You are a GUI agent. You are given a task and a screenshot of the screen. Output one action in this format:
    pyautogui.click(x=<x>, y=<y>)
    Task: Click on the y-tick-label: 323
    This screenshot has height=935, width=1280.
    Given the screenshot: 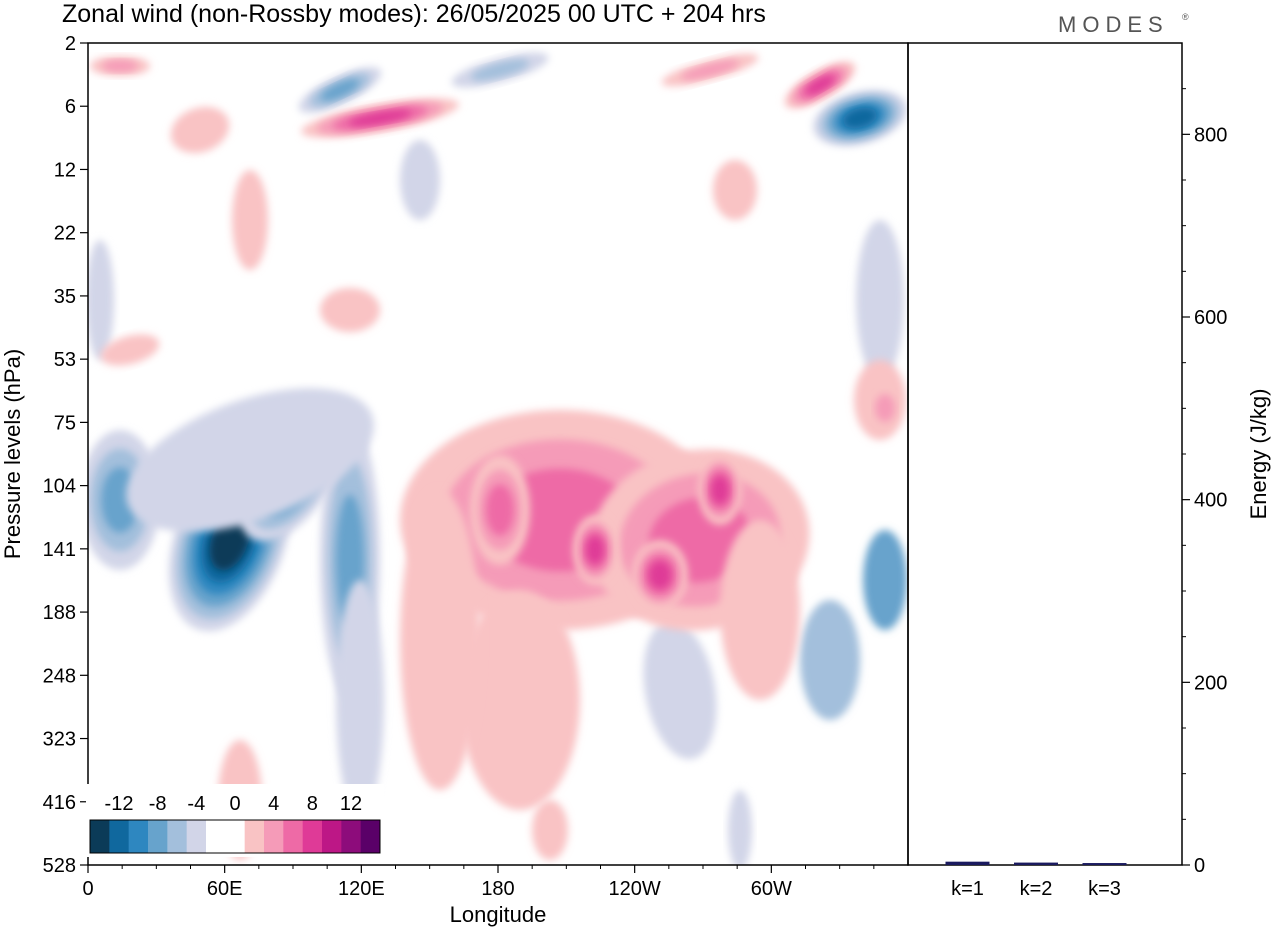 What is the action you would take?
    pyautogui.click(x=59, y=740)
    